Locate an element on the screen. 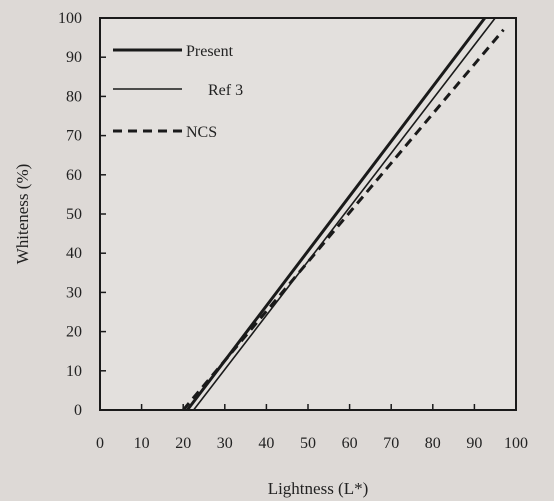 The width and height of the screenshot is (554, 501). y-tick-label: 60 is located at coordinates (74, 175).